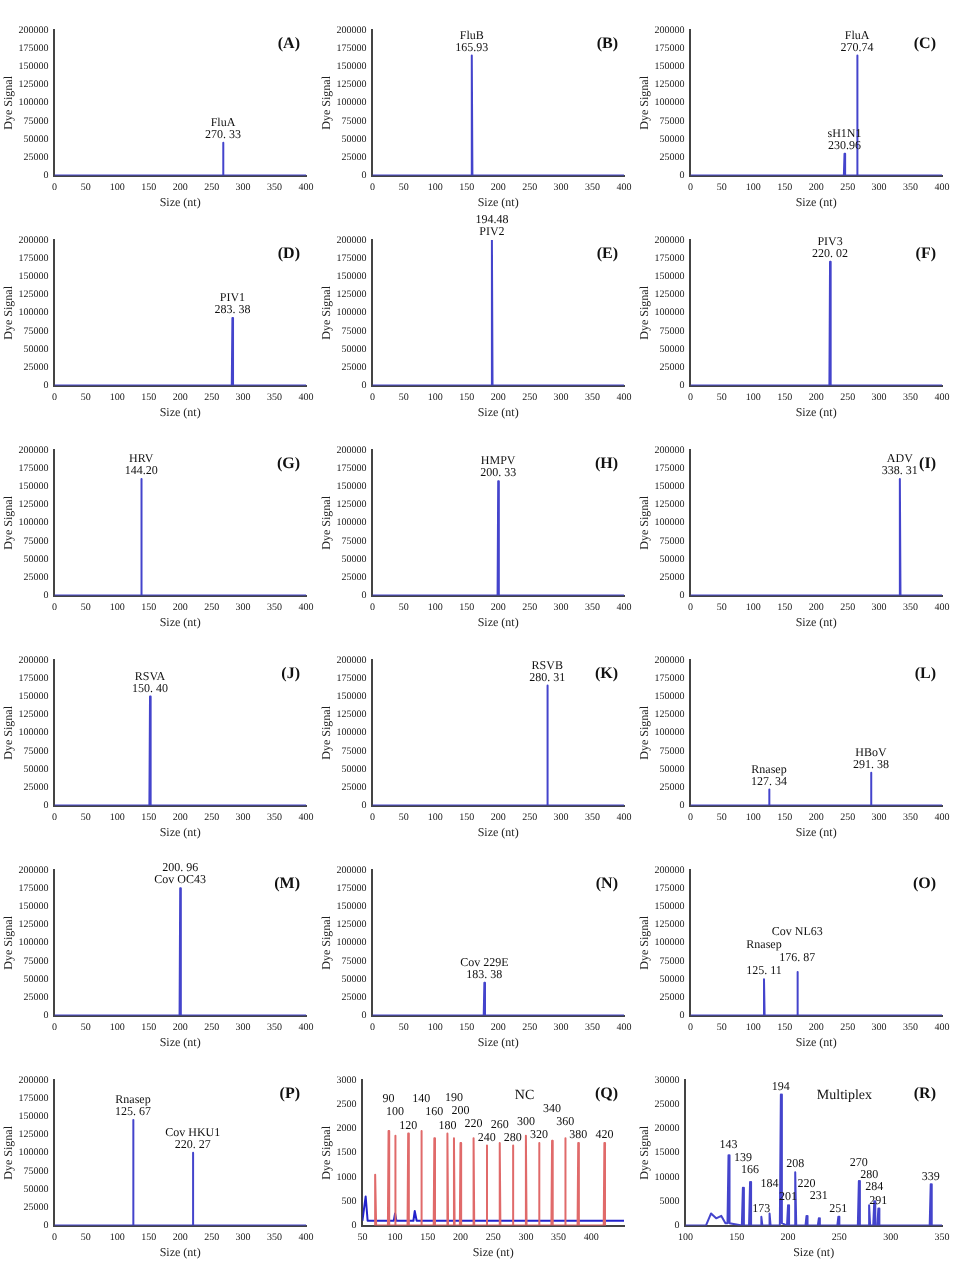 Image resolution: width=958 pixels, height=1262 pixels. What do you see at coordinates (288, 463) in the screenshot?
I see `chart-title: (G)` at bounding box center [288, 463].